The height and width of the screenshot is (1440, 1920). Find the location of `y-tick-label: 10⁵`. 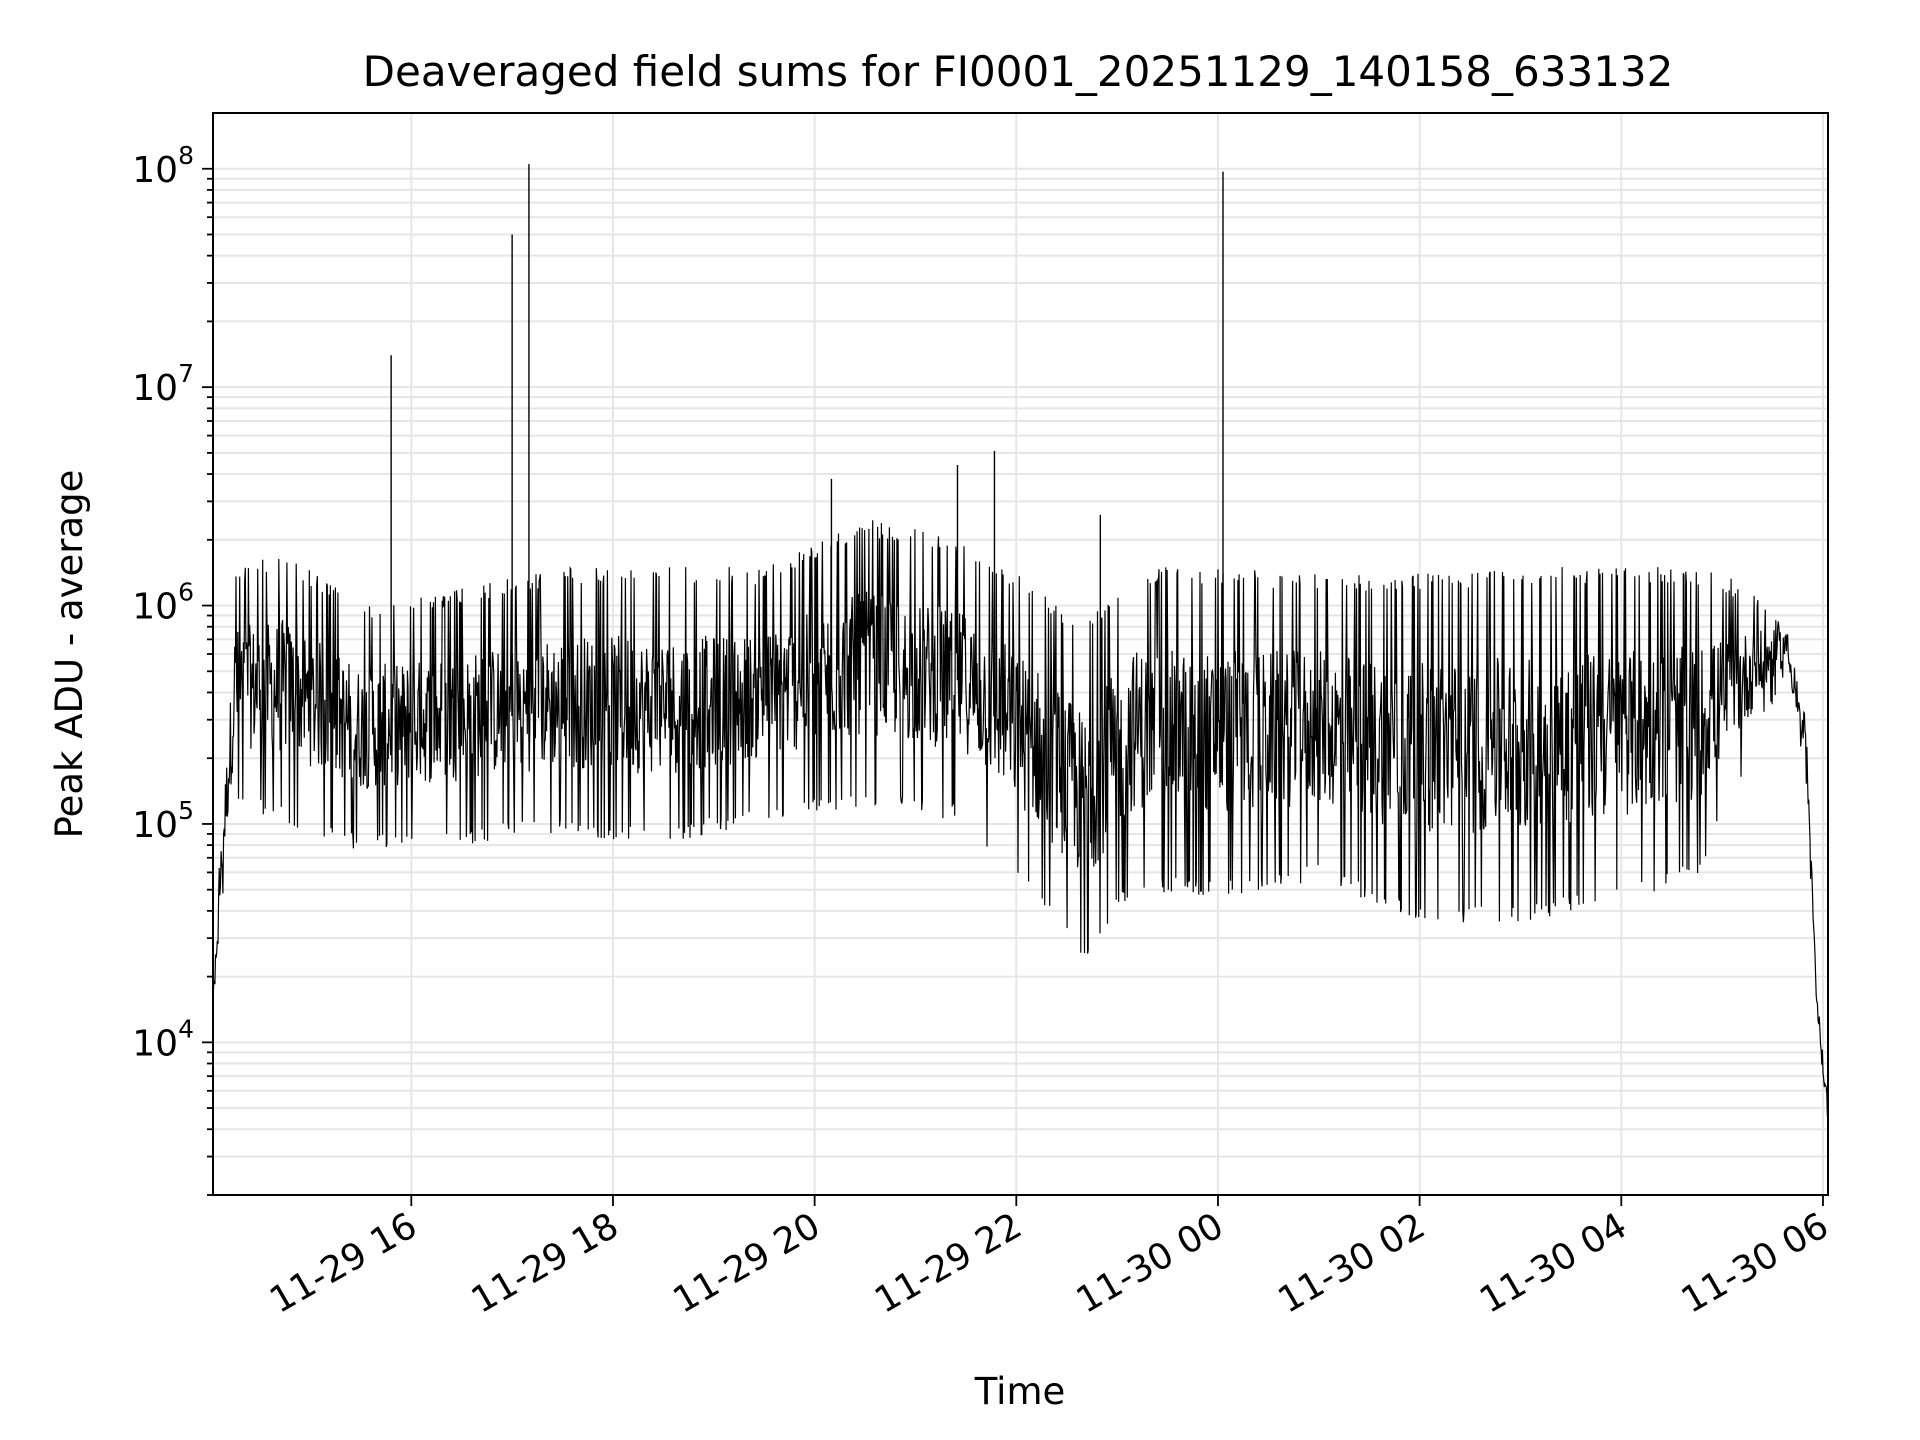

y-tick-label: 10⁵ is located at coordinates (163, 821).